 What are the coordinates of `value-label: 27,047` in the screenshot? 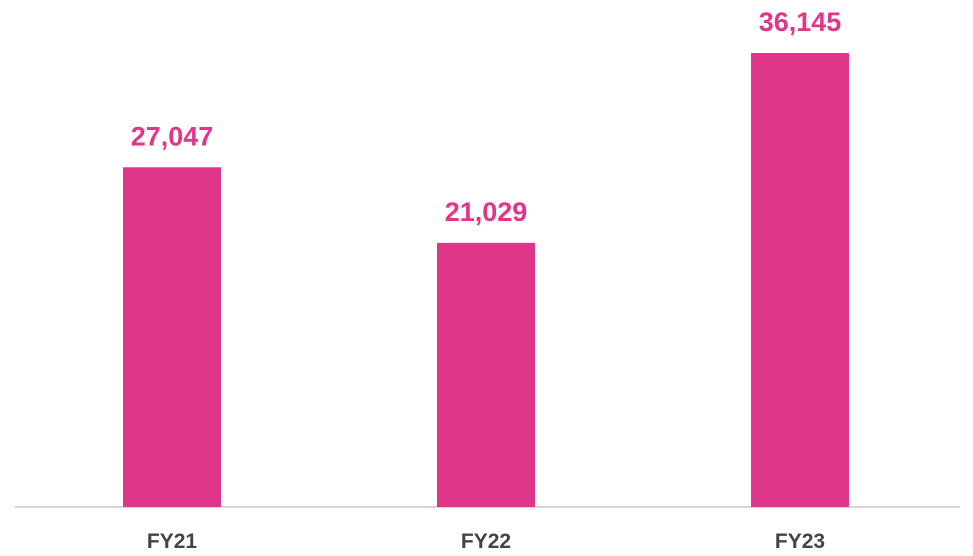 It's located at (172, 136).